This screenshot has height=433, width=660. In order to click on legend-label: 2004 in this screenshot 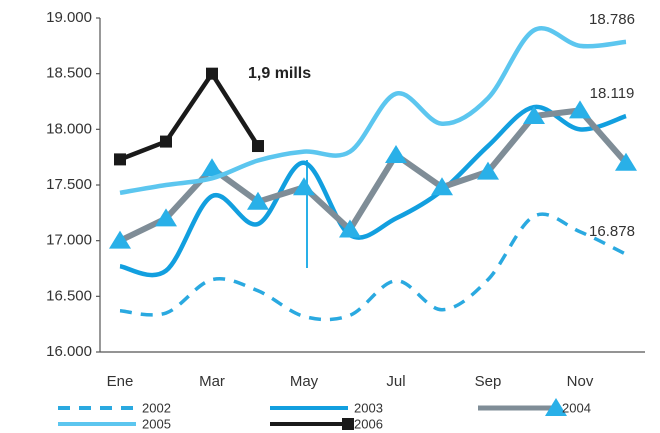, I will do `click(576, 407)`.